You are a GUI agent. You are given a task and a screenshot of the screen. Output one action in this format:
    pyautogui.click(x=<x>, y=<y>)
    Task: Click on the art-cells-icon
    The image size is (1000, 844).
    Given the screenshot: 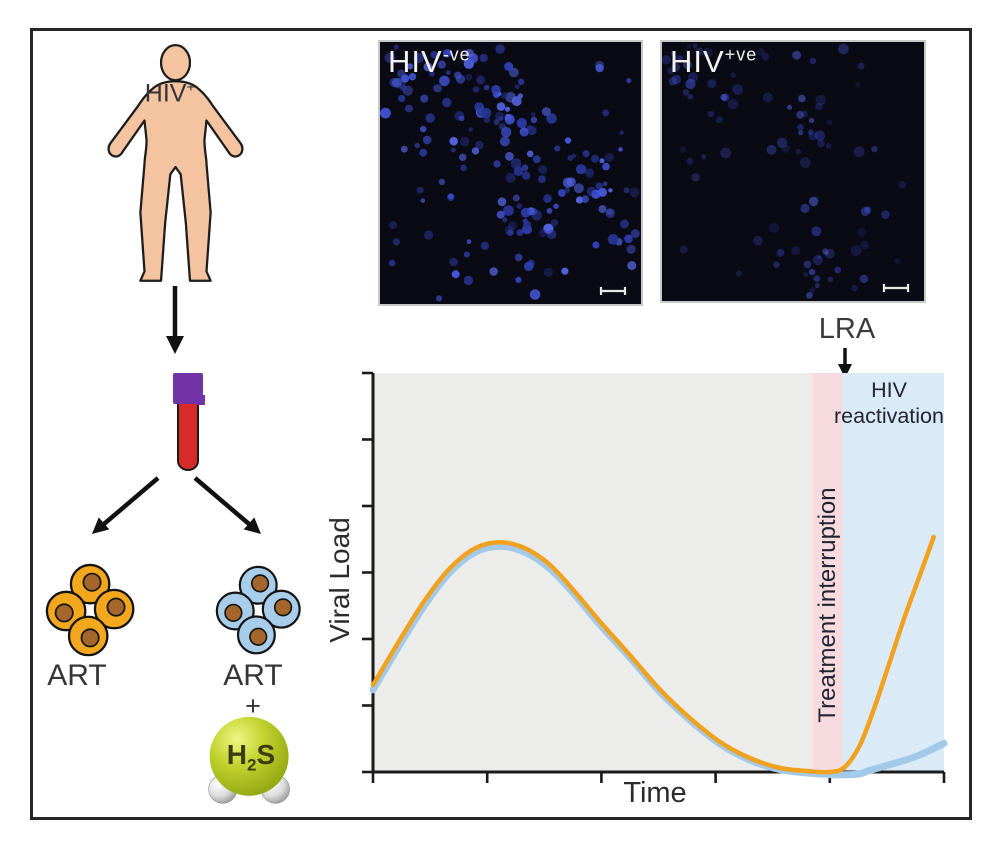 What is the action you would take?
    pyautogui.click(x=90, y=610)
    